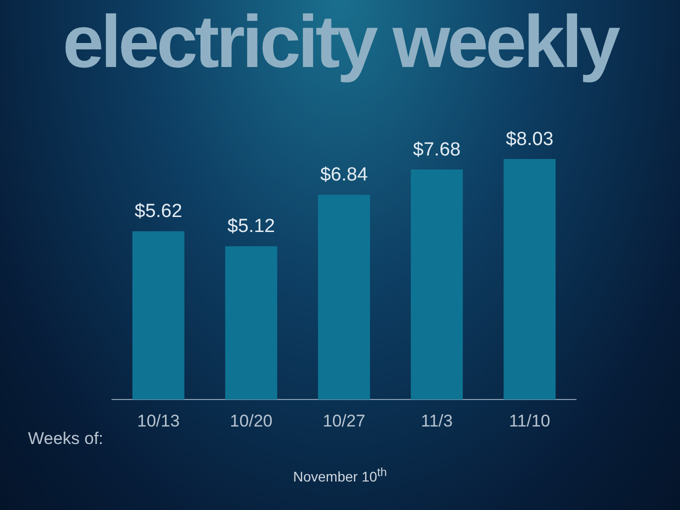 The image size is (680, 510). I want to click on x-axis-title: Weeks of:, so click(66, 439).